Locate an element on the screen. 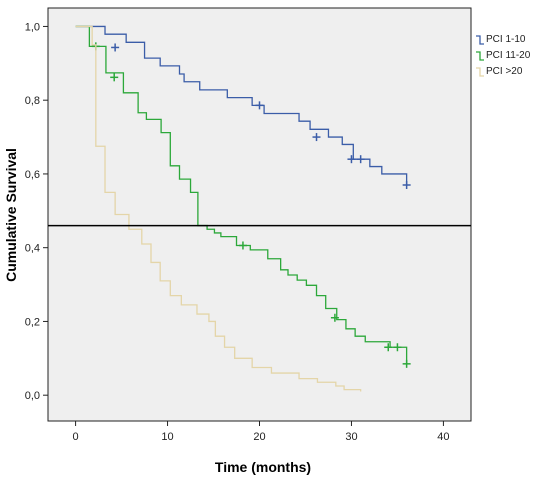 The height and width of the screenshot is (480, 550). legend-label: PCI 1-10 is located at coordinates (506, 39).